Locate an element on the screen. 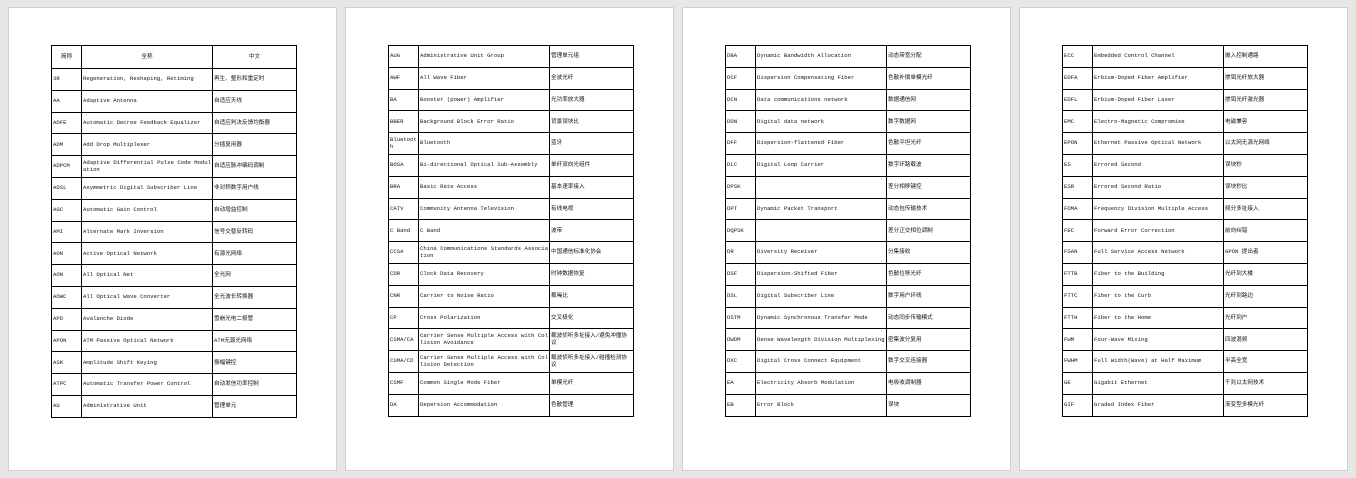 The image size is (1356, 478). full-name-cell: Electro-Magnetic Compromise is located at coordinates (1158, 122).